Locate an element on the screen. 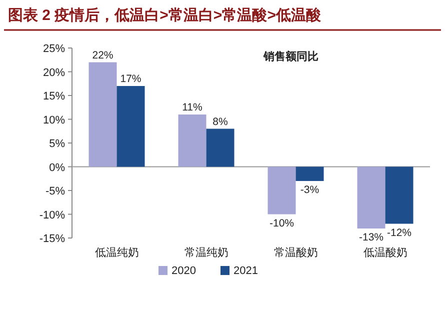 Image resolution: width=445 pixels, height=320 pixels. y-tick-label: 5% is located at coordinates (57, 144).